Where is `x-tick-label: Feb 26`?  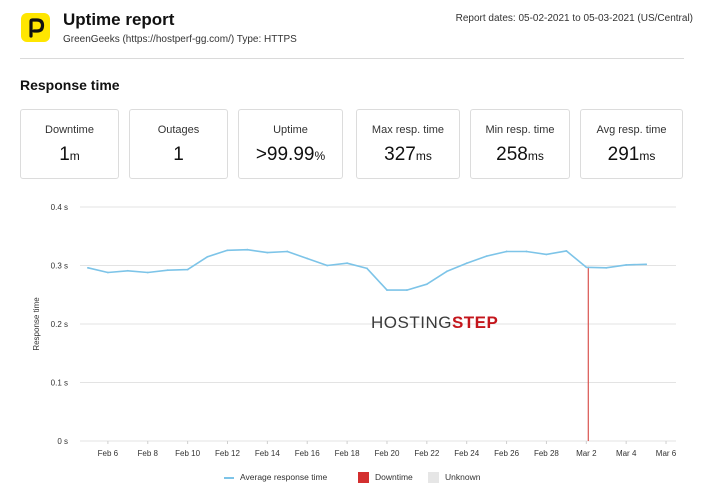
x-tick-label: Feb 26 is located at coordinates (506, 453).